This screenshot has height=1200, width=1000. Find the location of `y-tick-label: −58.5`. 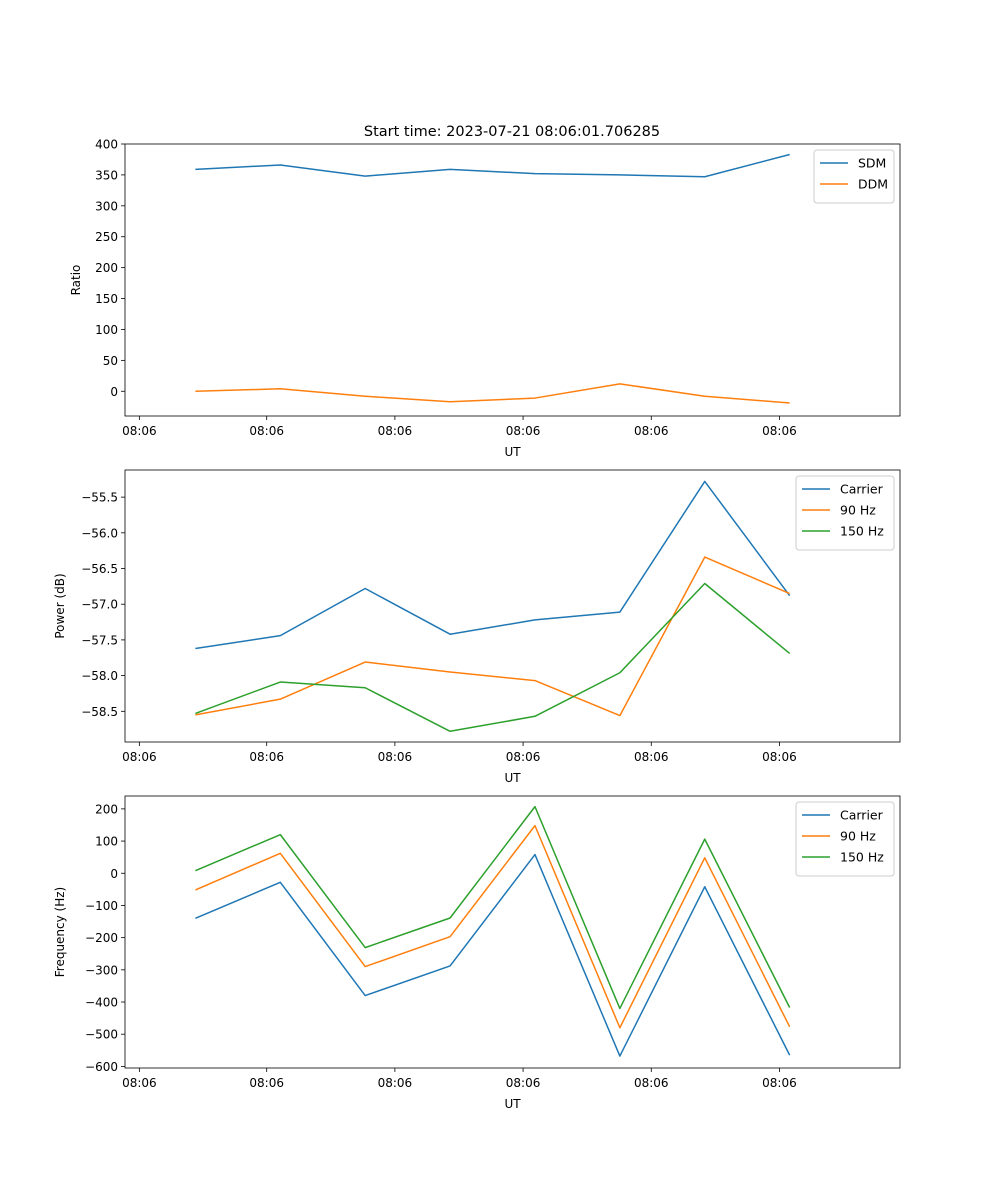

y-tick-label: −58.5 is located at coordinates (99, 712).